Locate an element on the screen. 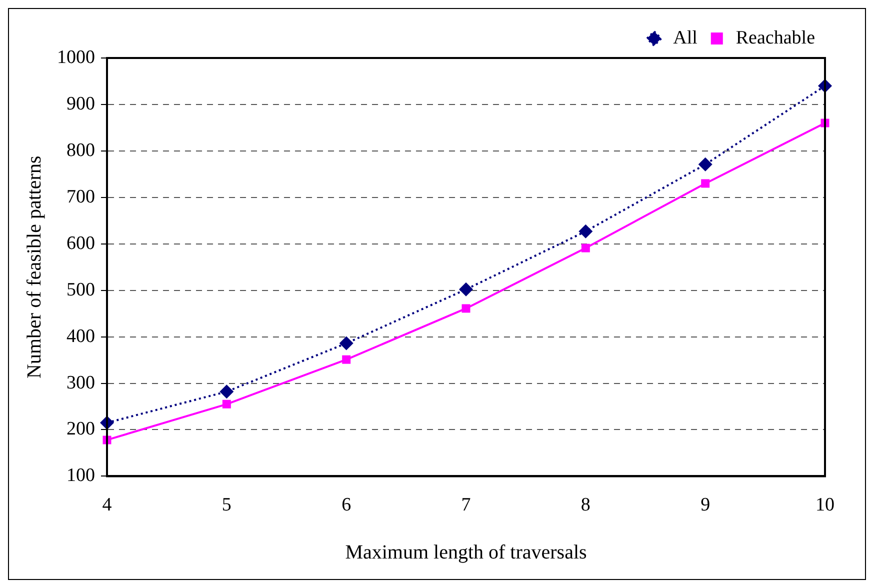 The height and width of the screenshot is (588, 874). x-tick-label: 4 is located at coordinates (107, 505).